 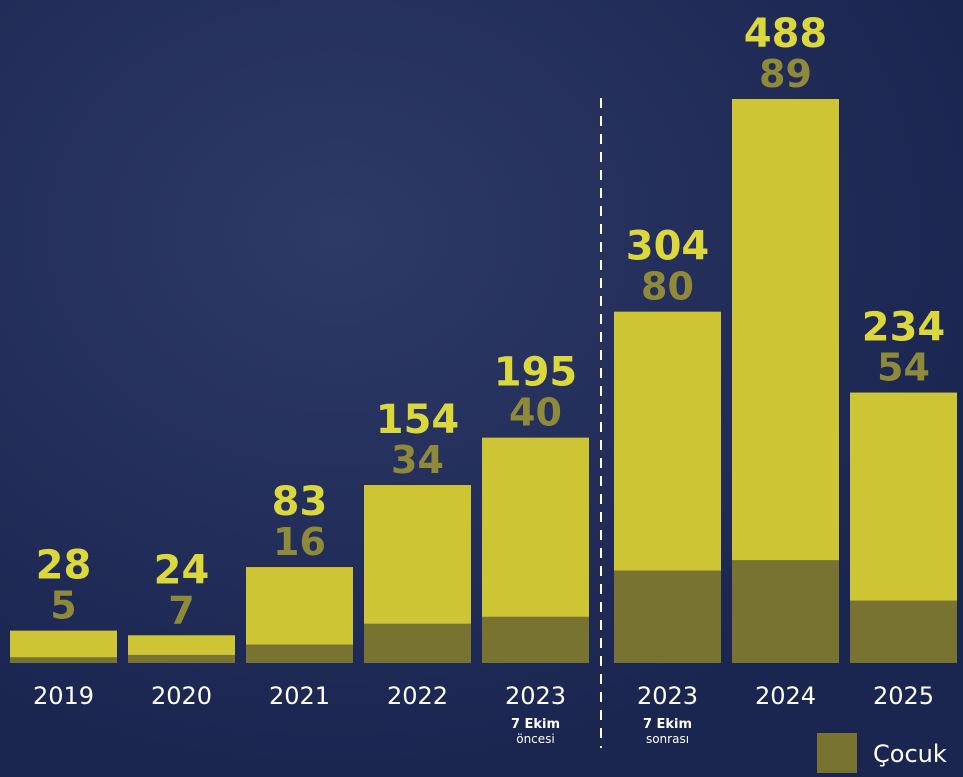 What do you see at coordinates (299, 696) in the screenshot?
I see `x-tick-label: 2021` at bounding box center [299, 696].